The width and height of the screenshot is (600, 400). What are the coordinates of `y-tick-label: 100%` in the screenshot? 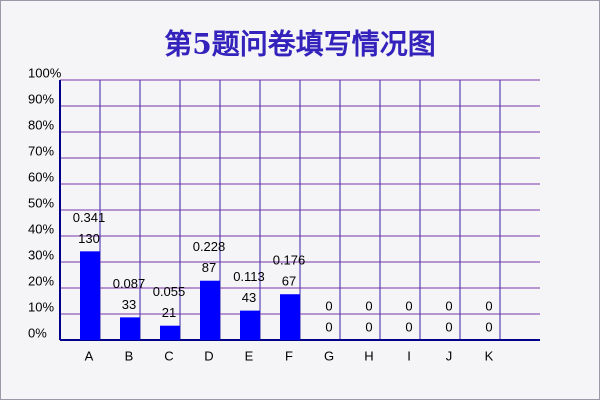 It's located at (45, 72).